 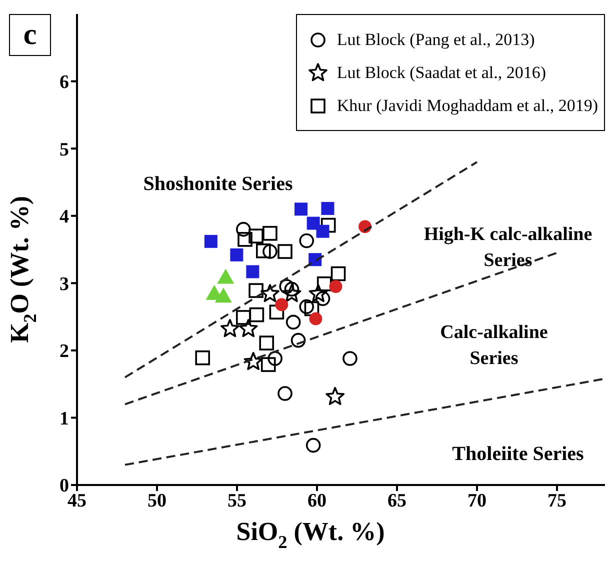 I want to click on legend-label: Khur (Javidi Moghaddam et al., 2019), so click(x=467, y=106).